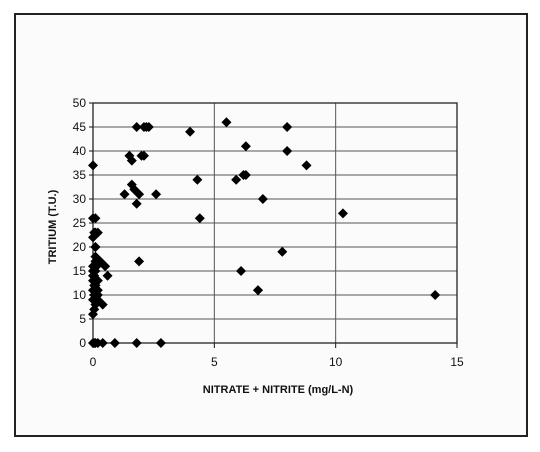  What do you see at coordinates (457, 362) in the screenshot?
I see `x-tick-label: 15` at bounding box center [457, 362].